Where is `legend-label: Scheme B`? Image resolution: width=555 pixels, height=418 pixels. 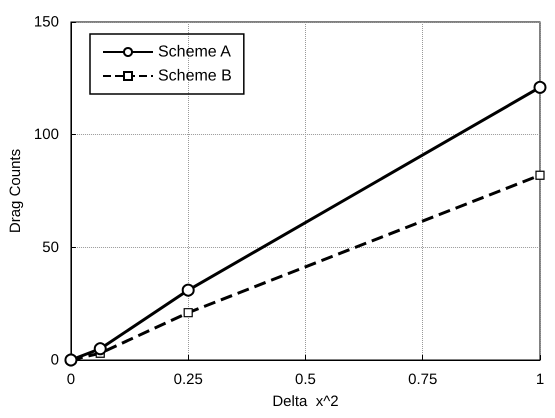 legend-label: Scheme B is located at coordinates (195, 76).